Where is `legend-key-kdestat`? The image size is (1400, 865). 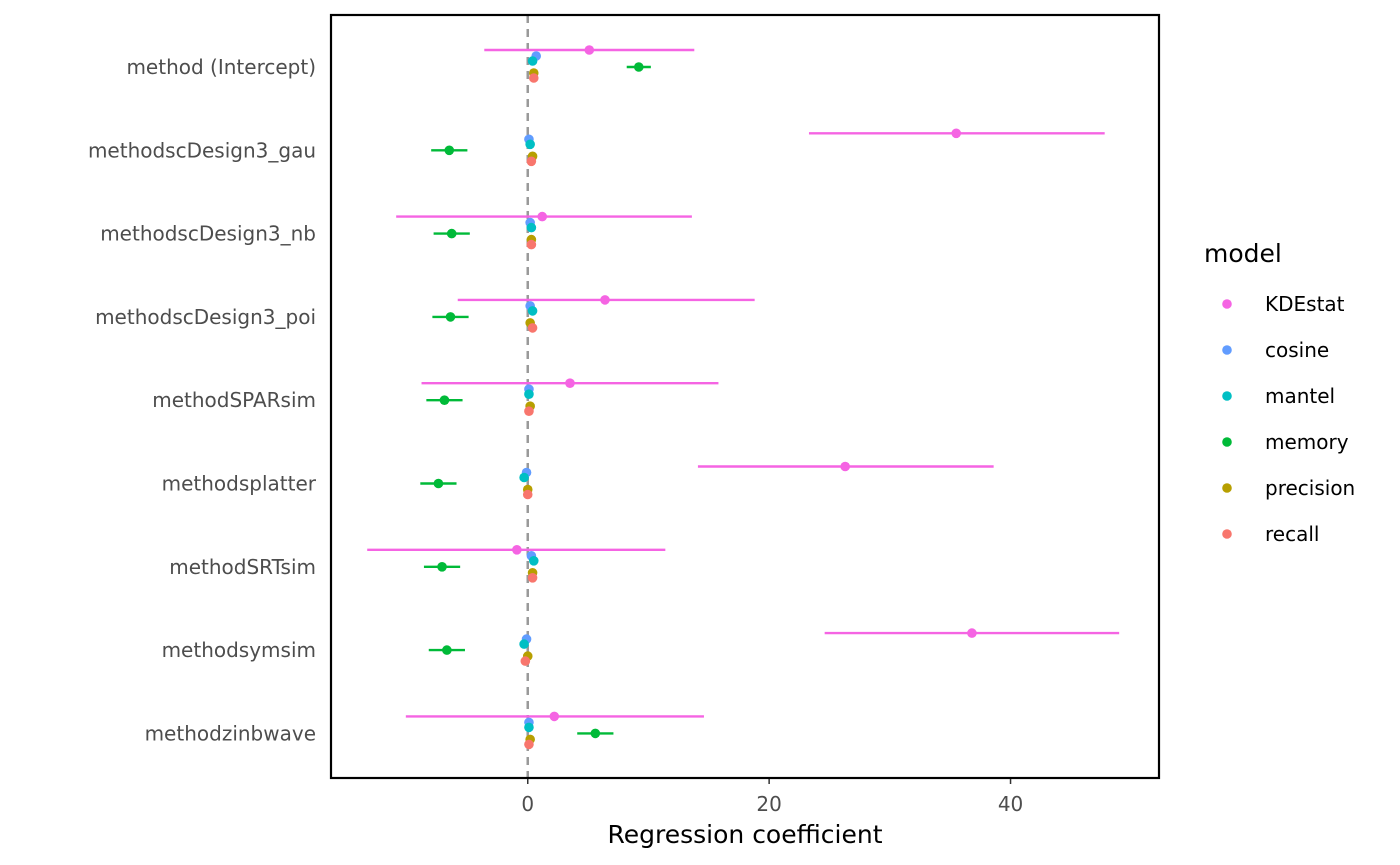 legend-key-kdestat is located at coordinates (1227, 304).